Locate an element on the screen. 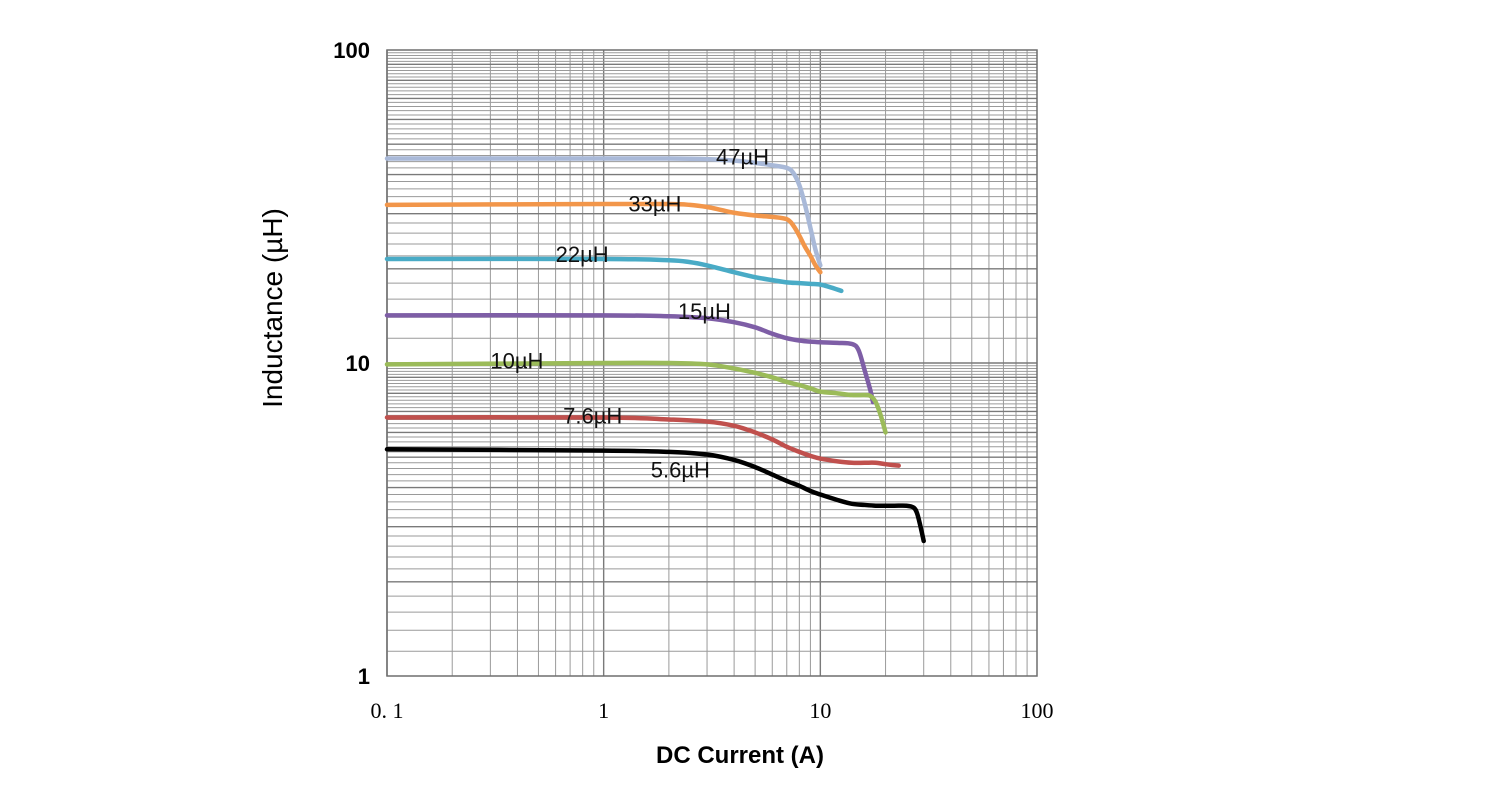 The height and width of the screenshot is (800, 1500). series-label-4: 10µH is located at coordinates (516, 361).